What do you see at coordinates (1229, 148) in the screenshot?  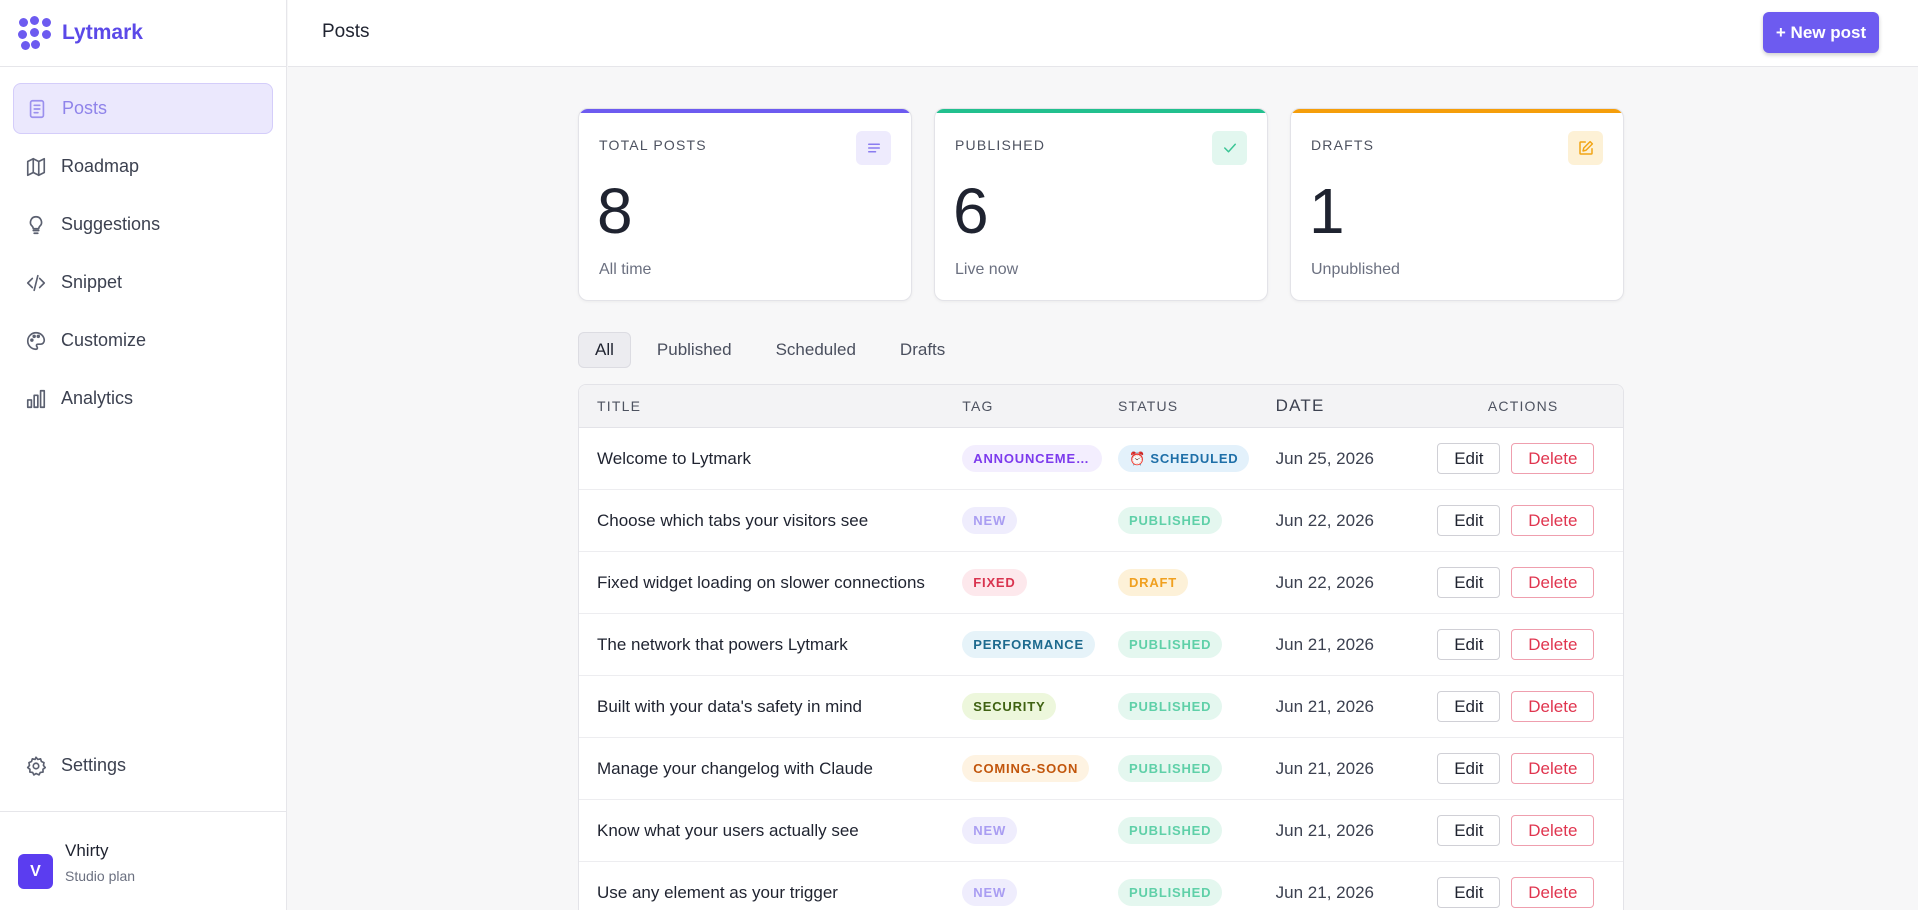 I see `check-icon` at bounding box center [1229, 148].